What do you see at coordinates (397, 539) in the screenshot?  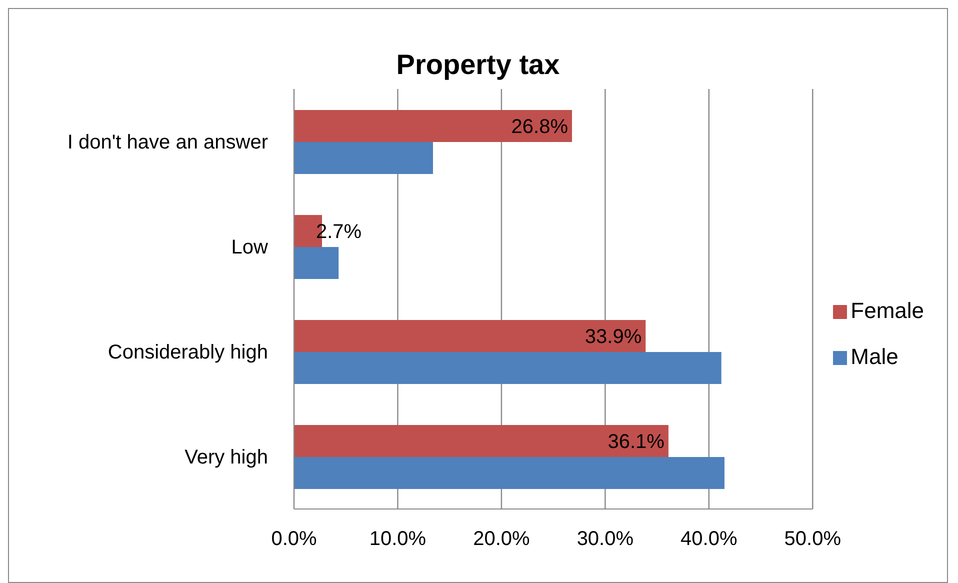 I see `x-tick-label: 10.0%` at bounding box center [397, 539].